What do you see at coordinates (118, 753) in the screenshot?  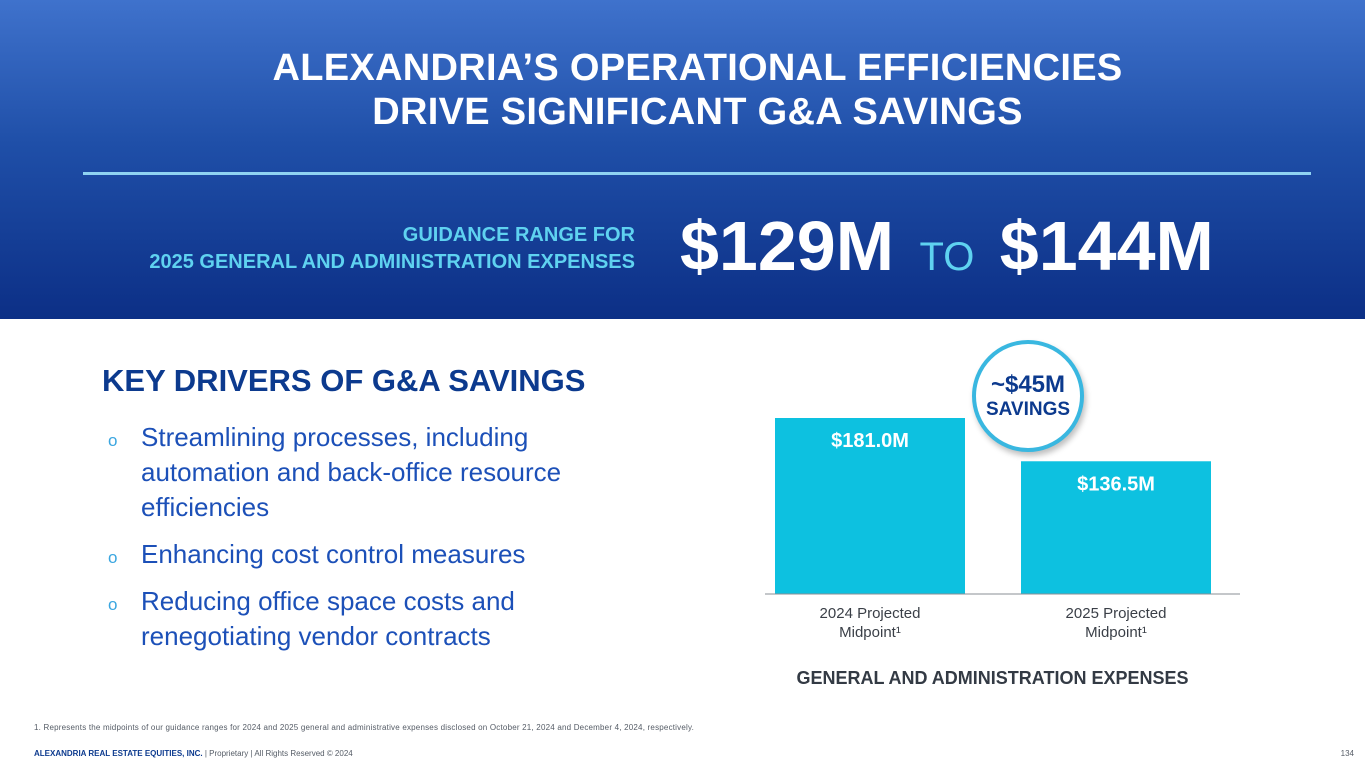 I see `footer-company: ALEXANDRIA REAL ESTATE EQUITIES, INC.` at bounding box center [118, 753].